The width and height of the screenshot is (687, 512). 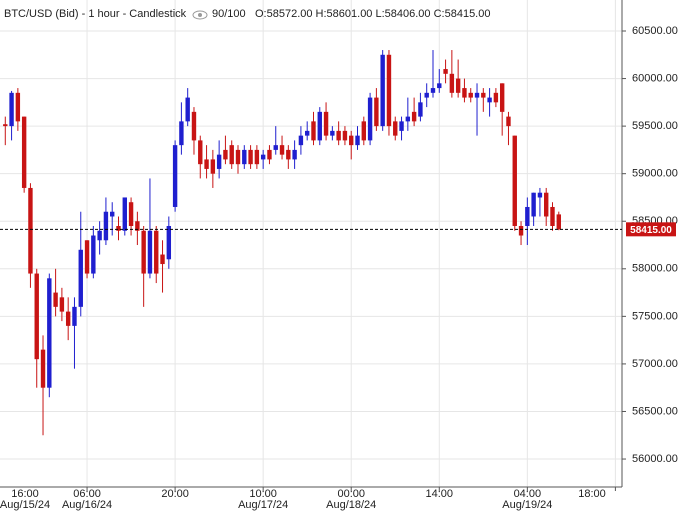 I want to click on eye-icon, so click(x=200, y=15).